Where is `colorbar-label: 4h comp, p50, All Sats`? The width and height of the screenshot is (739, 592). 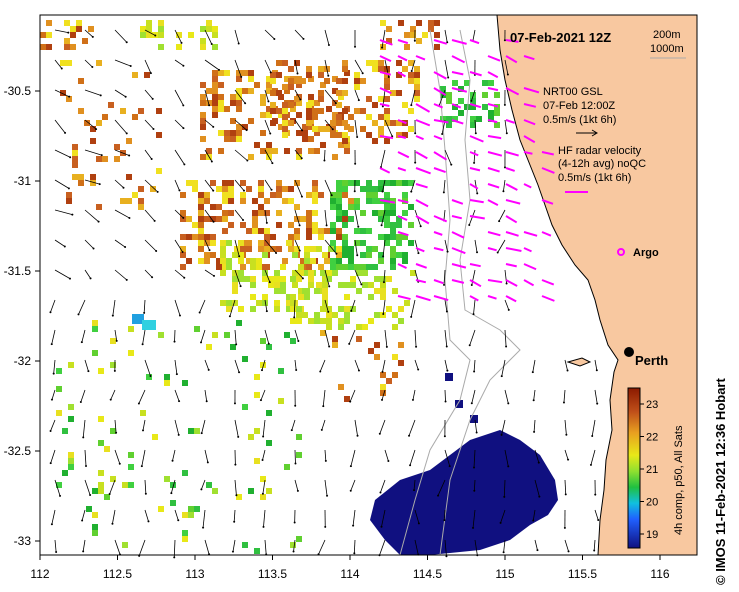 colorbar-label: 4h comp, p50, All Sats is located at coordinates (679, 480).